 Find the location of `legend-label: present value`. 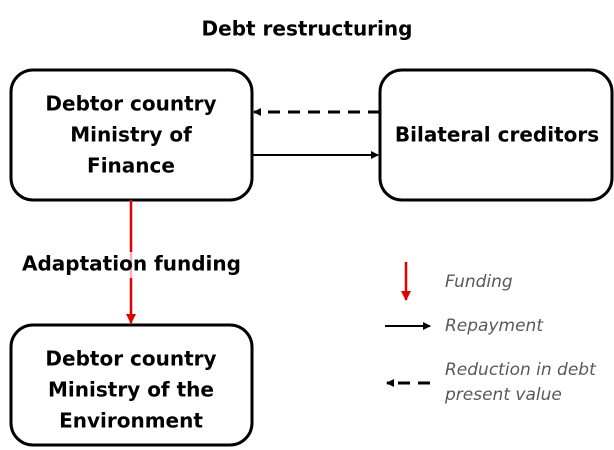

legend-label: present value is located at coordinates (503, 395).